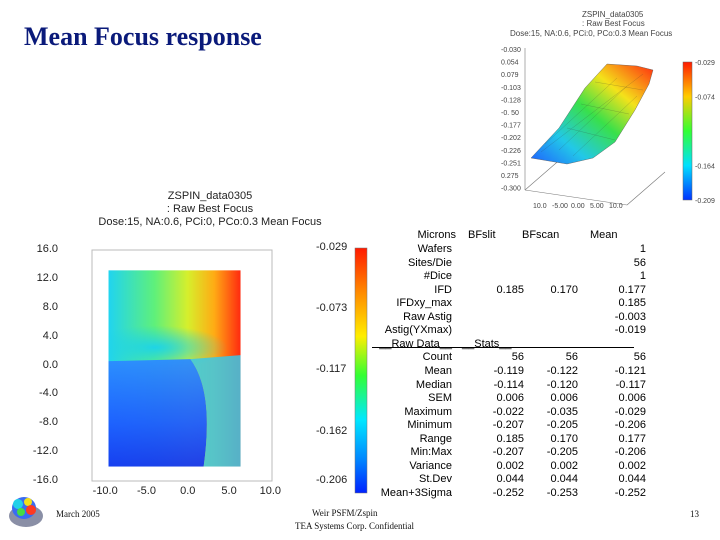  I want to click on heatmap-region-cyan, so click(168, 347).